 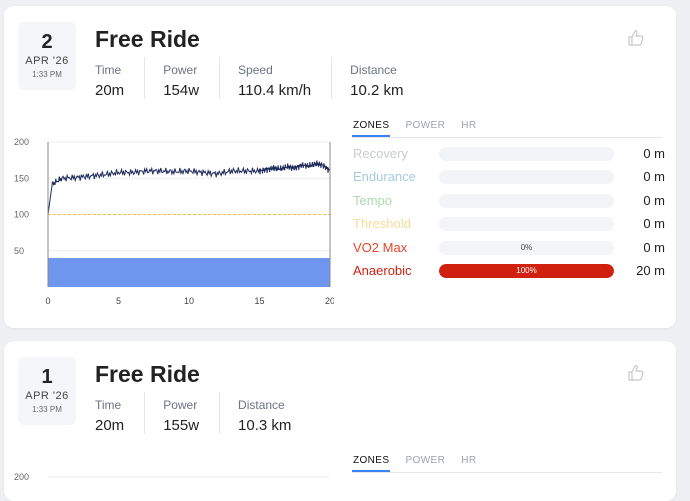 I want to click on zone-percent: 0%, so click(x=526, y=247).